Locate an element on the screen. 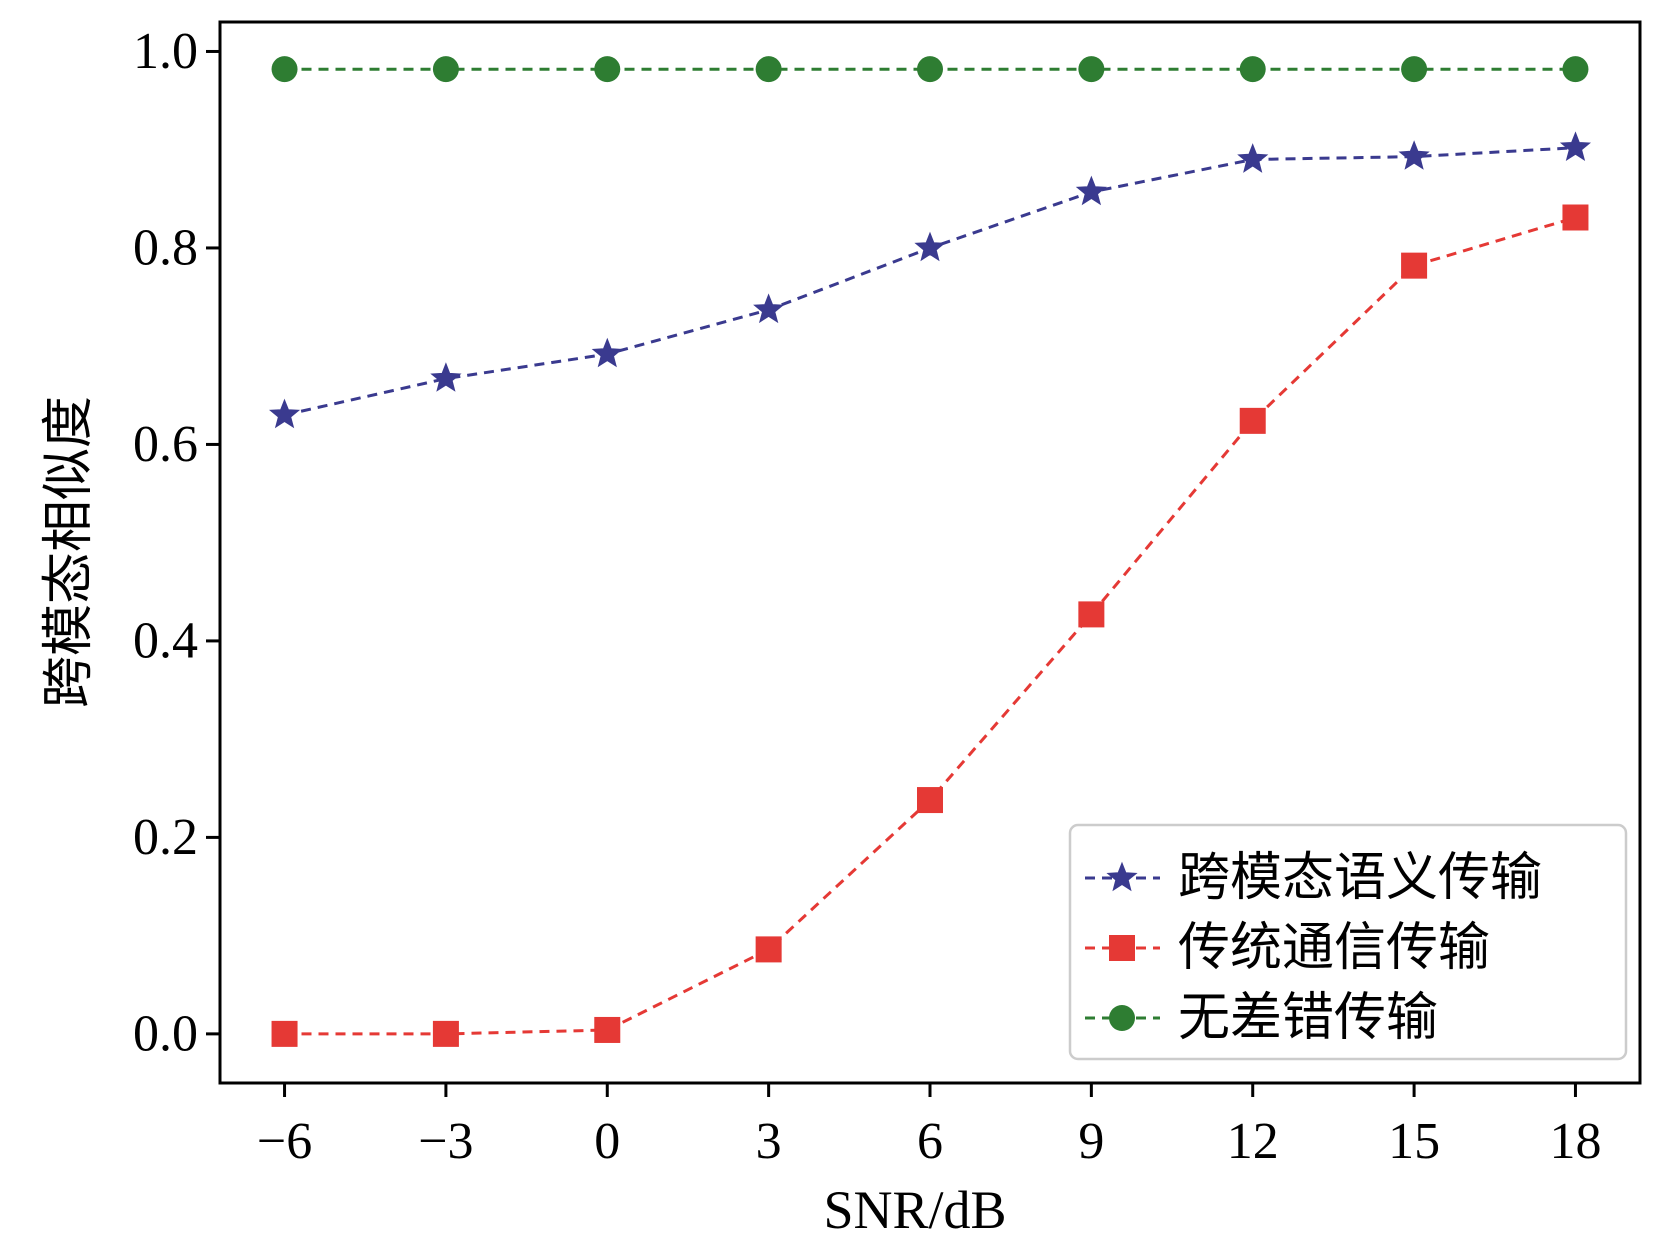  y-tick-label: 0.4 is located at coordinates (165, 640).